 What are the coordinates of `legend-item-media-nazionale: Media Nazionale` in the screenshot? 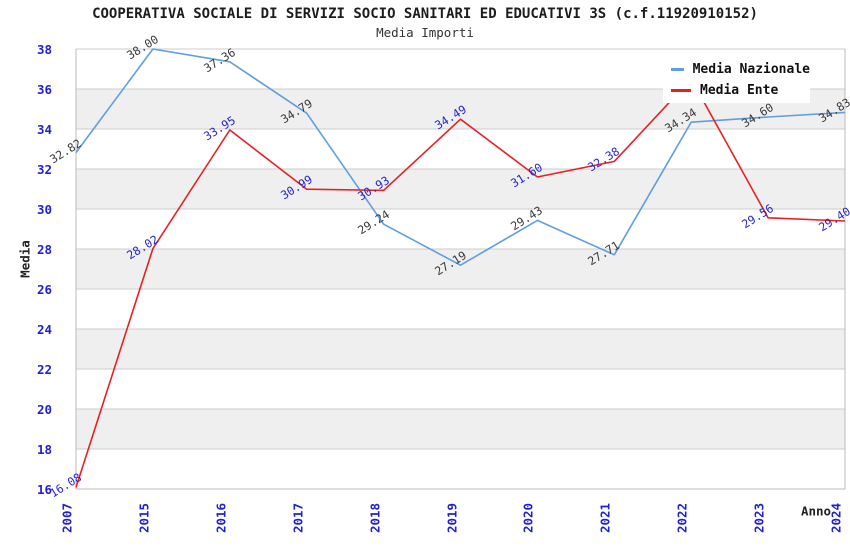 It's located at (740, 69).